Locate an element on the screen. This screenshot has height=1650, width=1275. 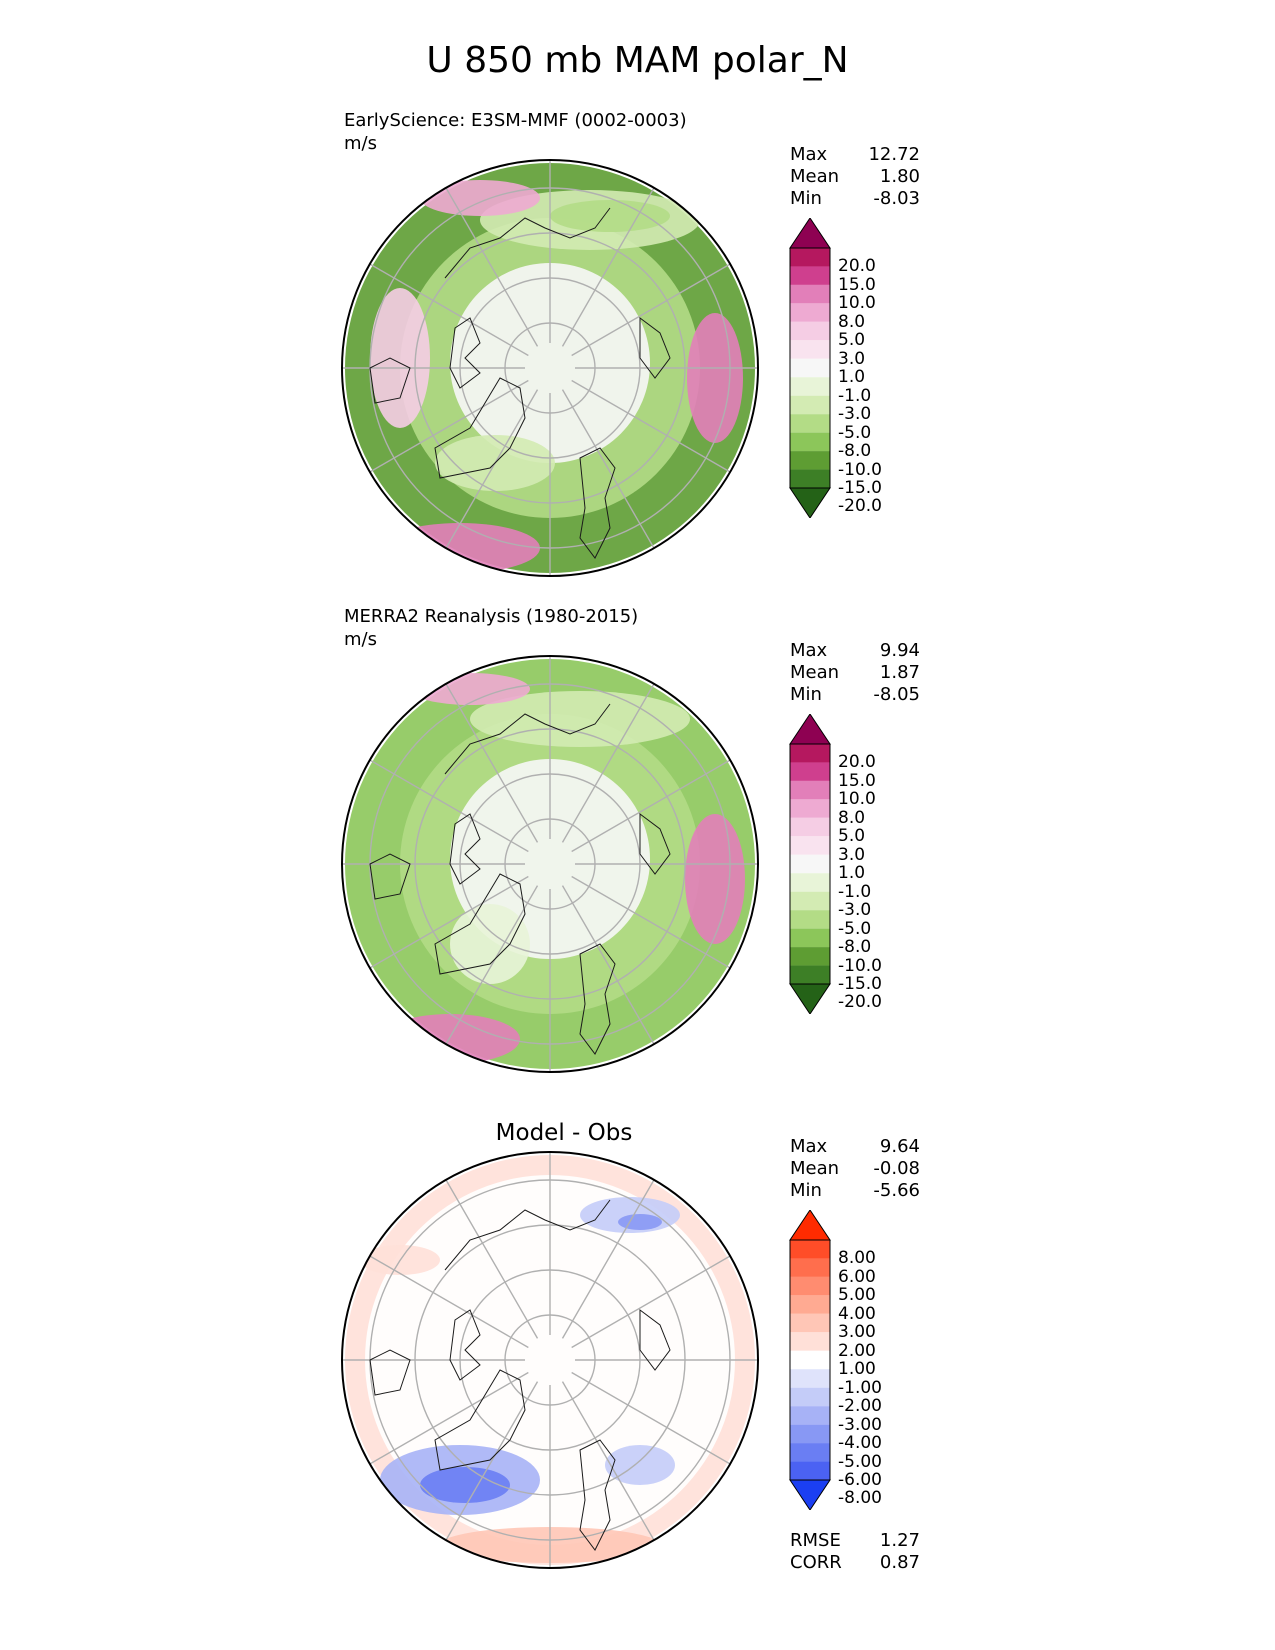
panel1-colorbar is located at coordinates (810, 368).